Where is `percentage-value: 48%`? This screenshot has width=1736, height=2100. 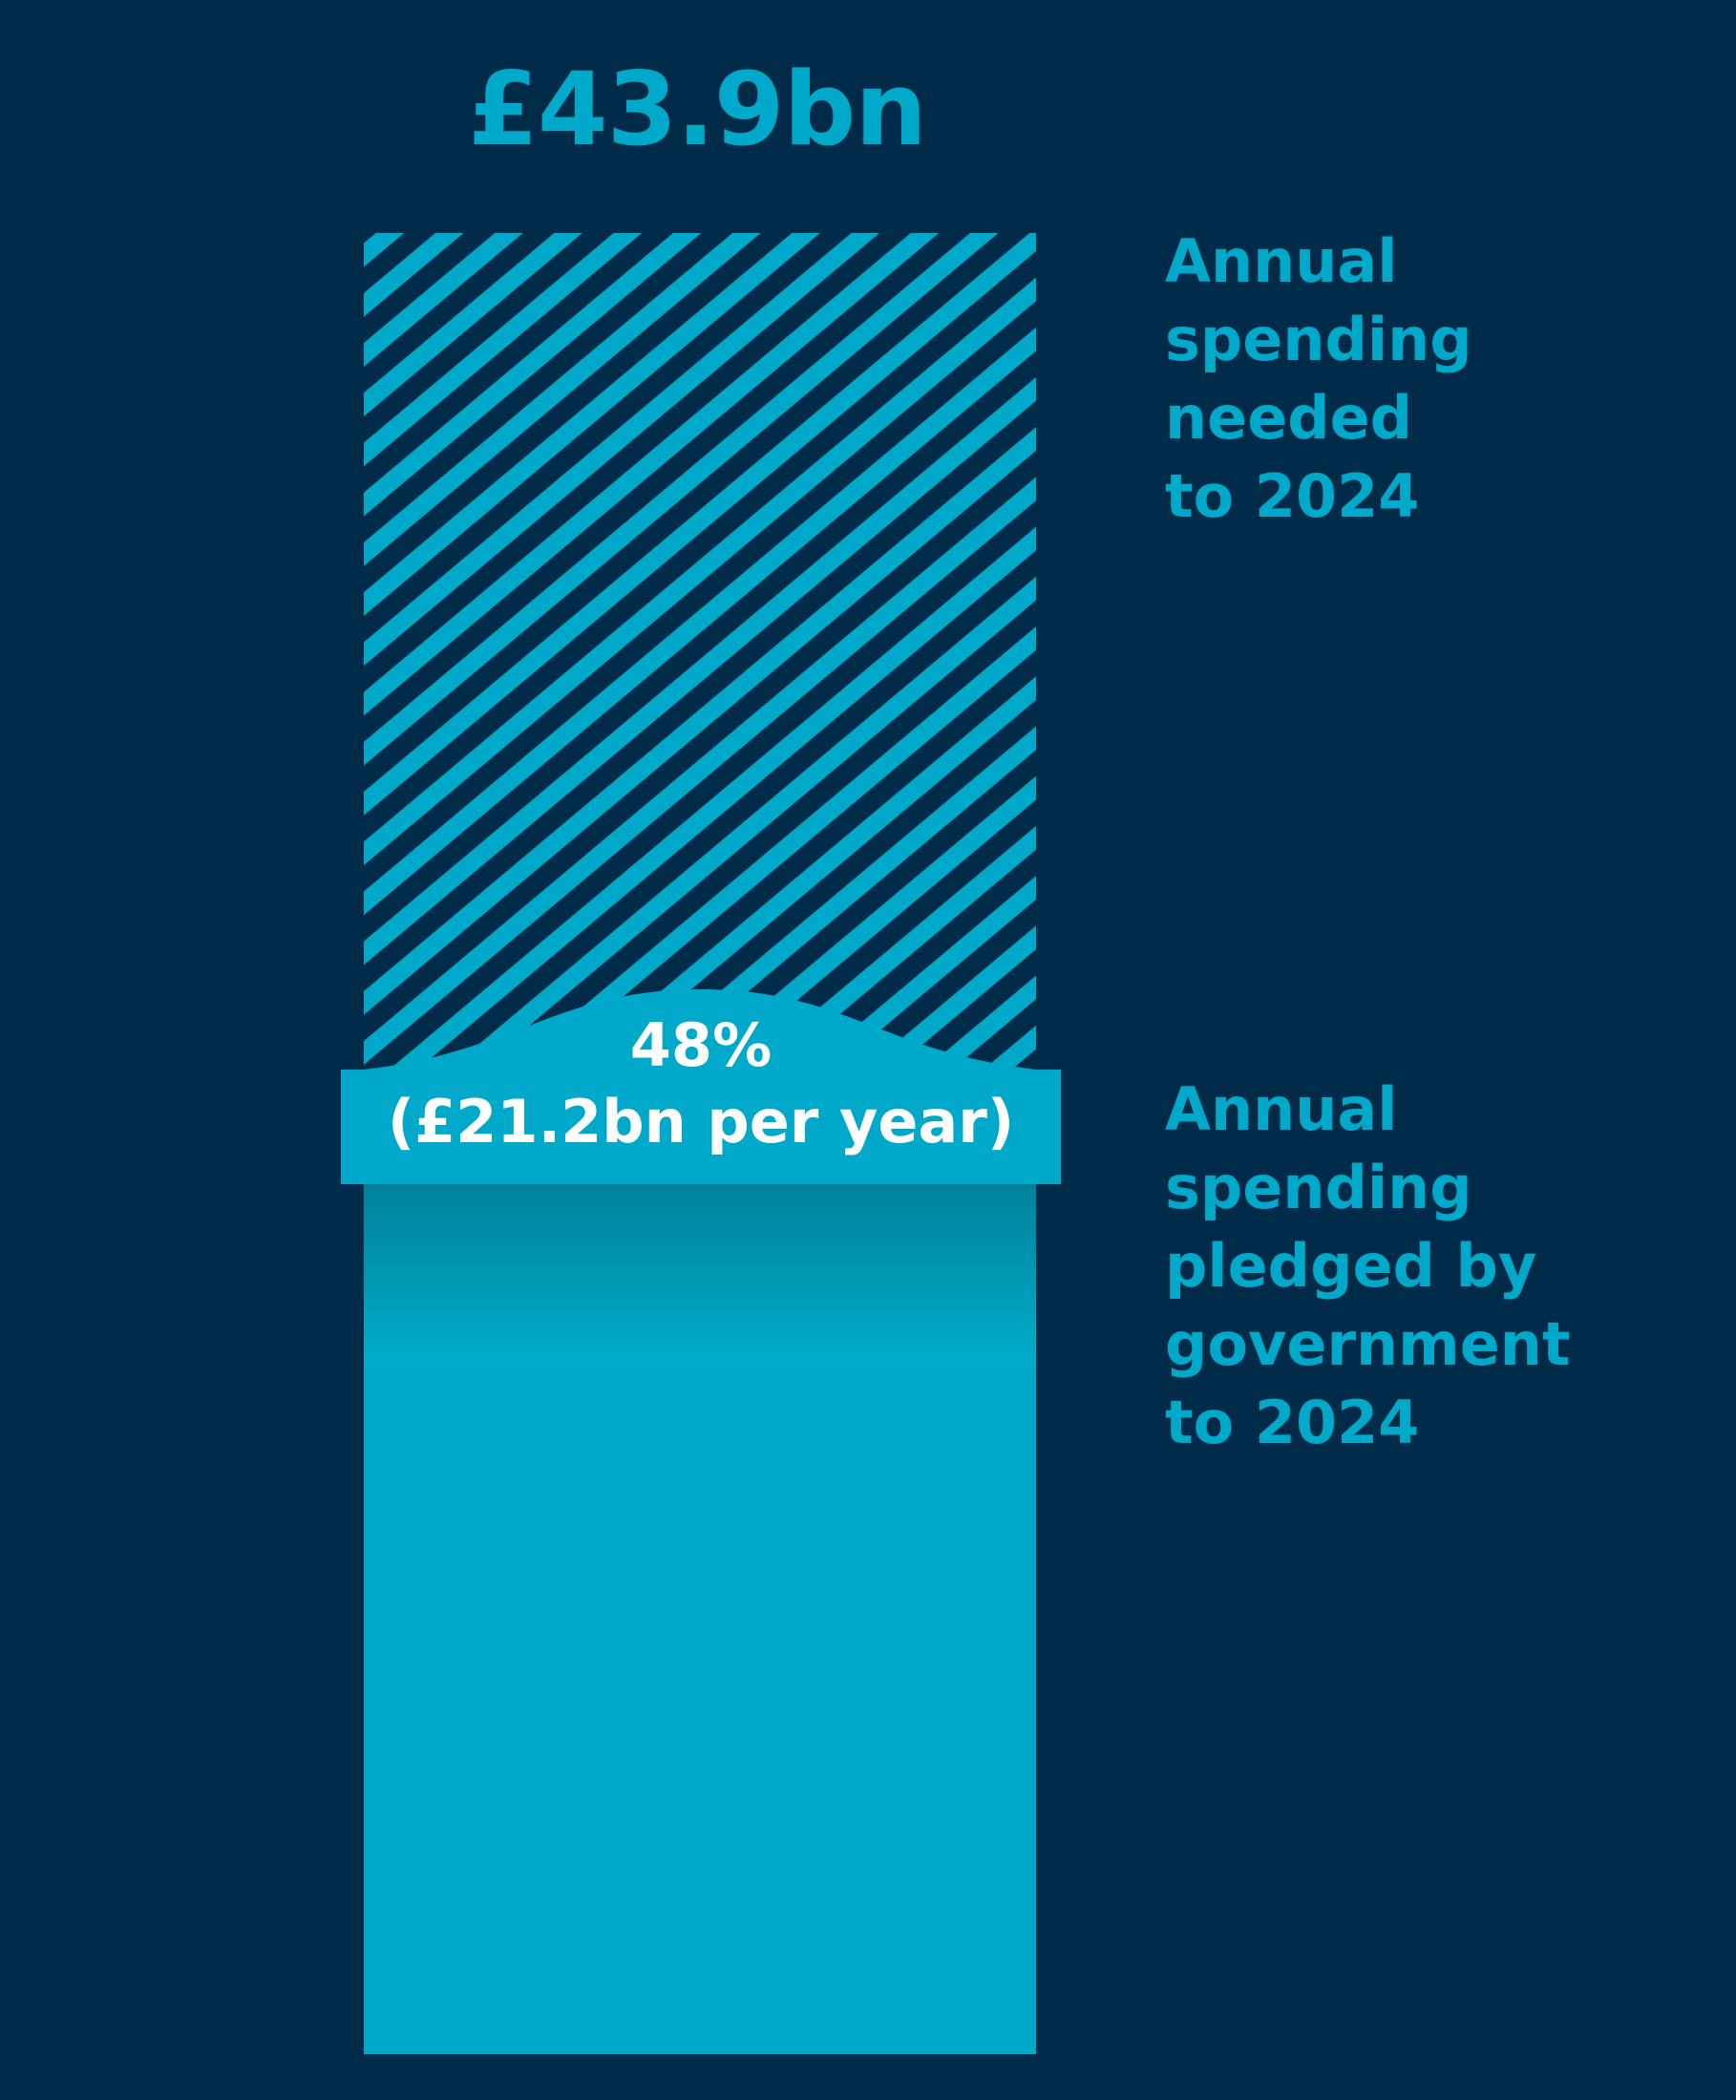 percentage-value: 48% is located at coordinates (701, 1045).